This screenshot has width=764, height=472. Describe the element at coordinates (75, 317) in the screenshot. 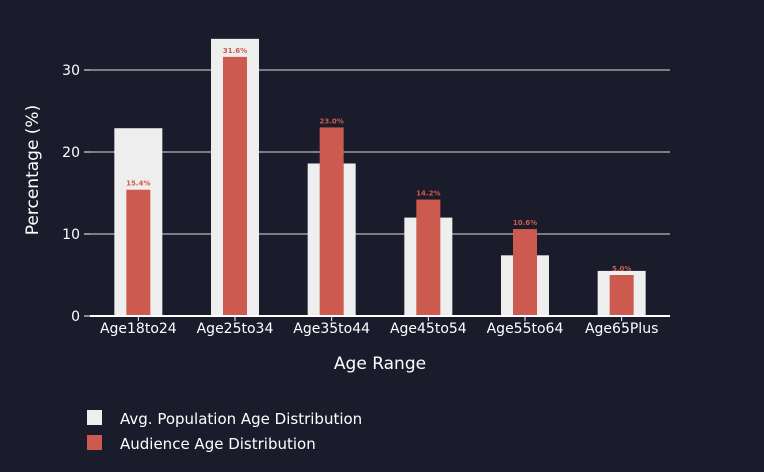

I see `y-tick-label-0: 0` at that location.